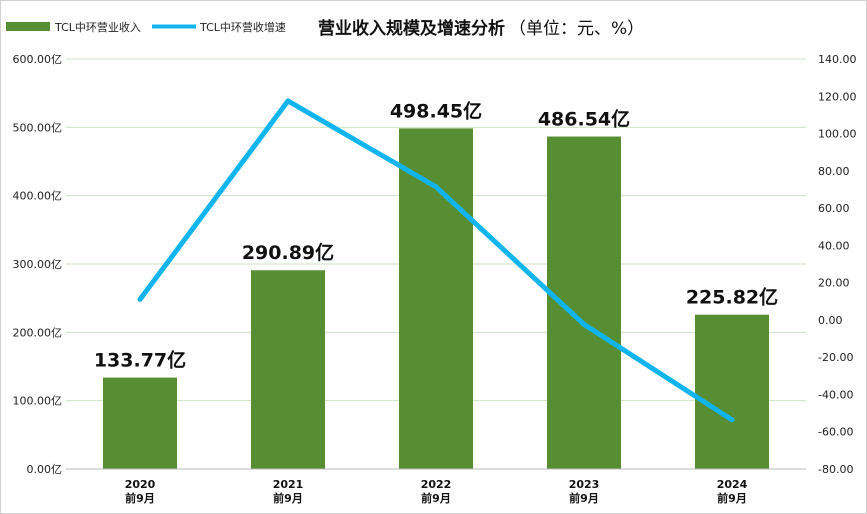 Image resolution: width=867 pixels, height=514 pixels. Describe the element at coordinates (584, 119) in the screenshot. I see `revenue-data-label: 486.54亿` at that location.